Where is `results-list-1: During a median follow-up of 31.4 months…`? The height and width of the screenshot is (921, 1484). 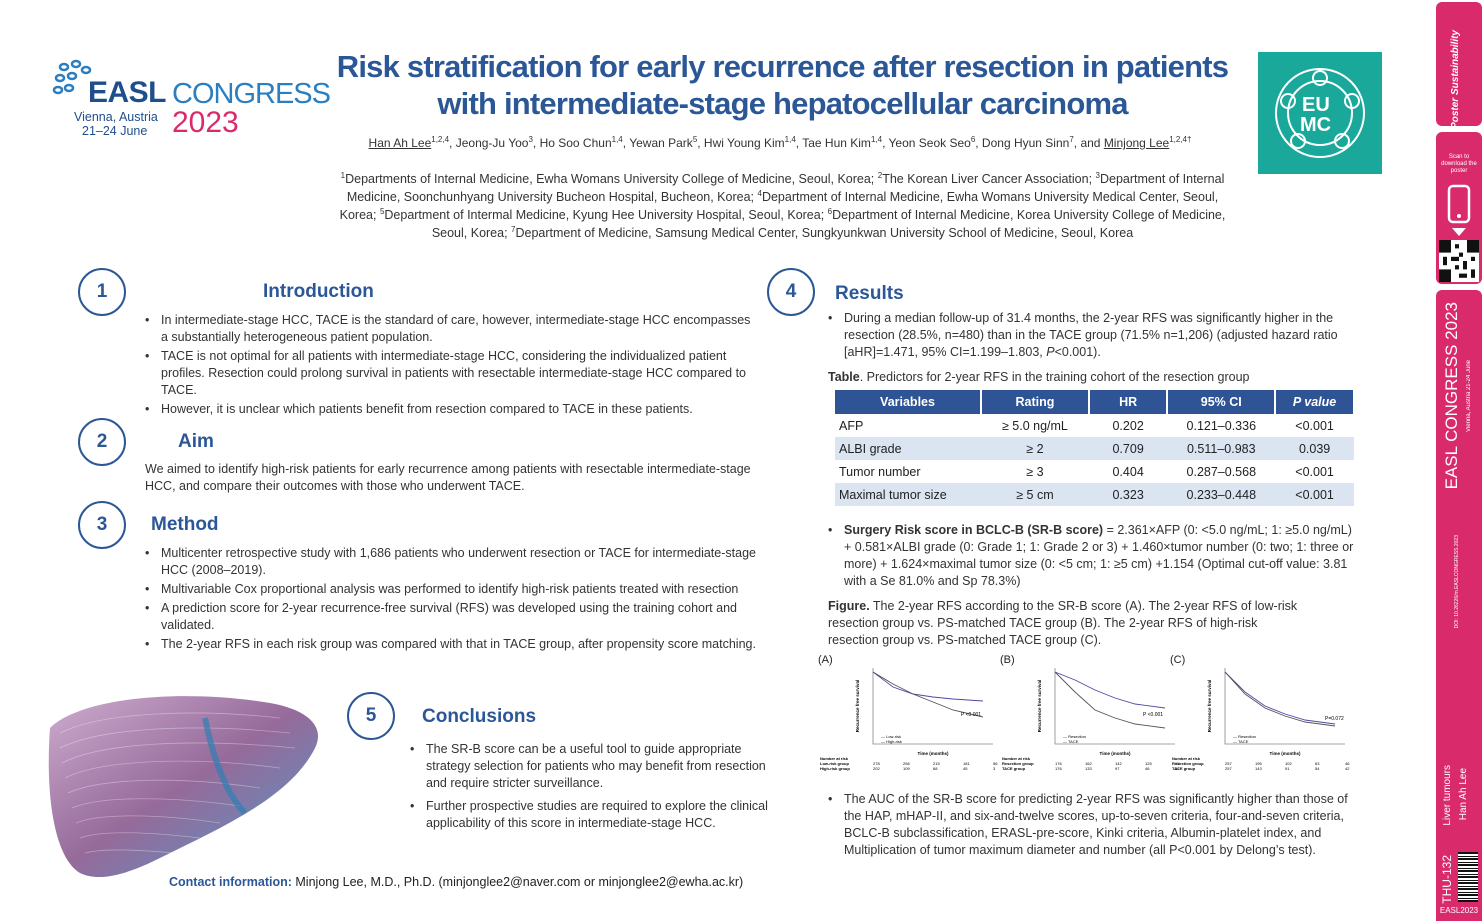
results-list-1: During a median follow-up of 31.4 months… is located at coordinates (1093, 336).